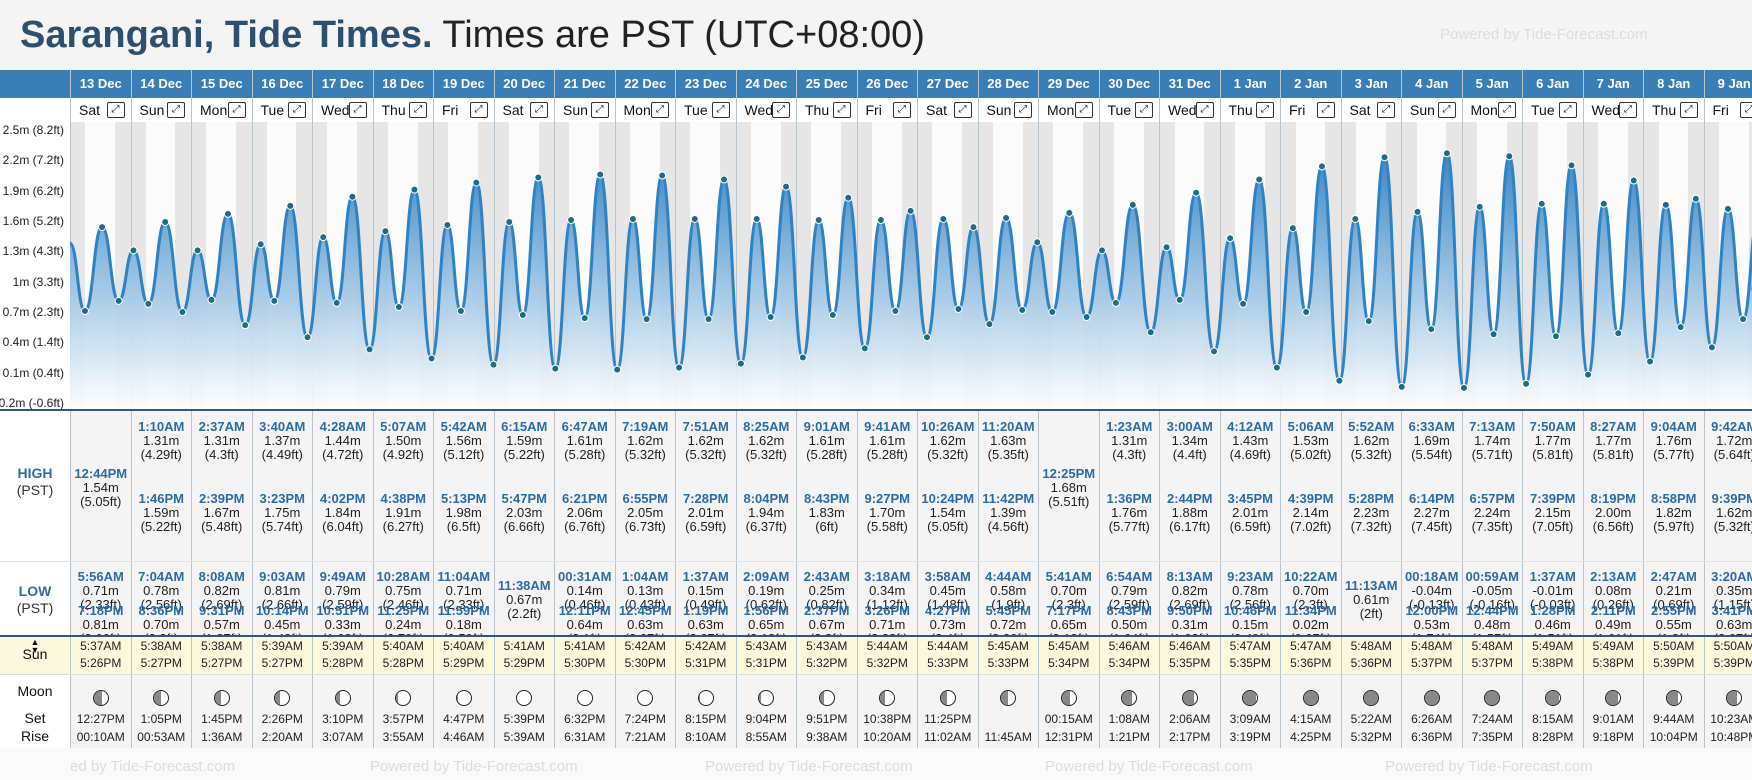  Describe the element at coordinates (1311, 646) in the screenshot. I see `sunrise-time: 5:47AM` at that location.